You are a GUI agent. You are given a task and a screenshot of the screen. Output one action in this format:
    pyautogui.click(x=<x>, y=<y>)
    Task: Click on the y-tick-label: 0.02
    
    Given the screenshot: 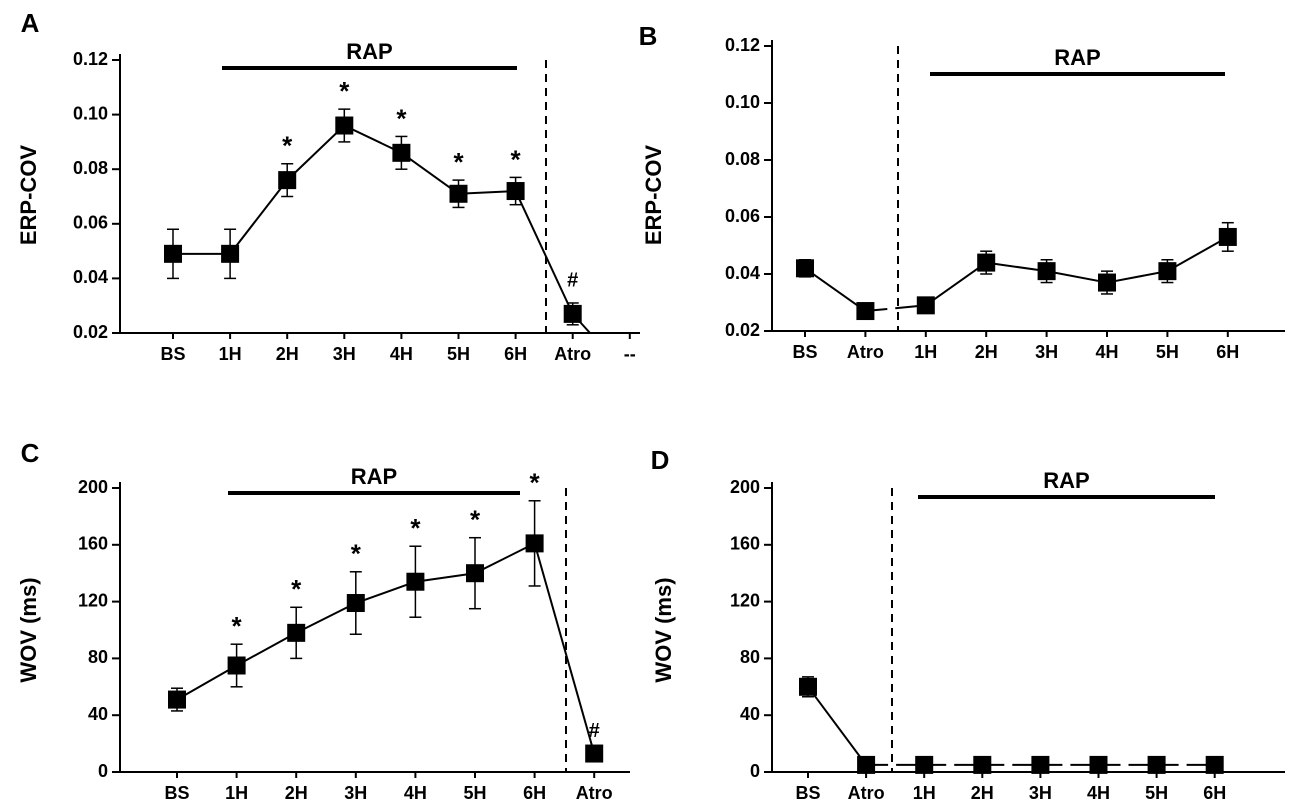 What is the action you would take?
    pyautogui.click(x=90, y=332)
    